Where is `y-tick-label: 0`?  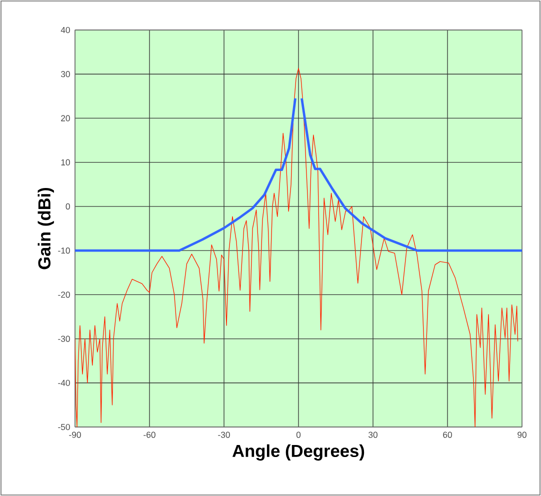
y-tick-label: 0 is located at coordinates (68, 206).